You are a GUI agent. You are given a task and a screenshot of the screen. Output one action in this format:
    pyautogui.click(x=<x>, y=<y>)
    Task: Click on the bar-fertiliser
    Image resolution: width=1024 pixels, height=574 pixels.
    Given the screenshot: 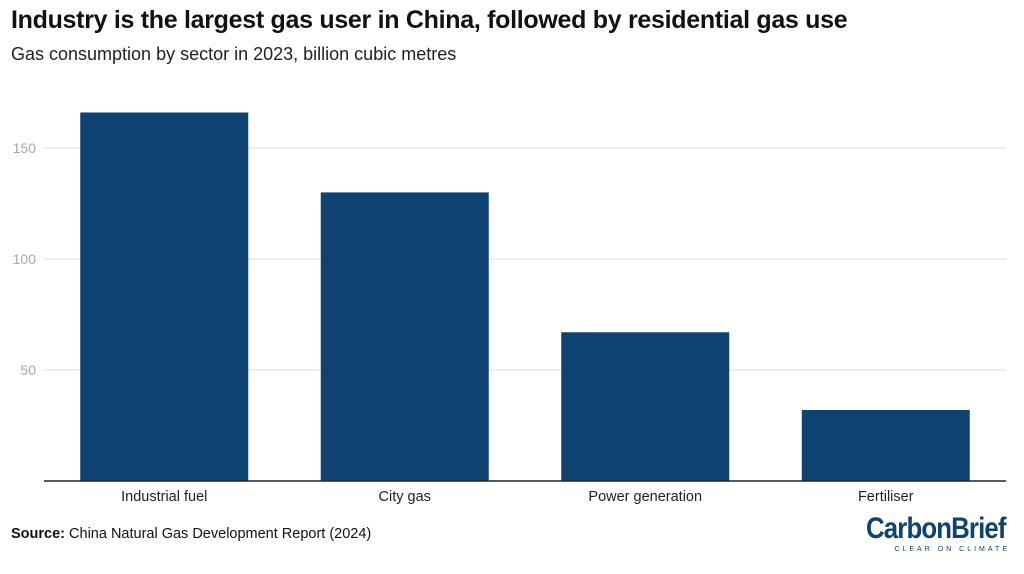 What is the action you would take?
    pyautogui.click(x=885, y=445)
    